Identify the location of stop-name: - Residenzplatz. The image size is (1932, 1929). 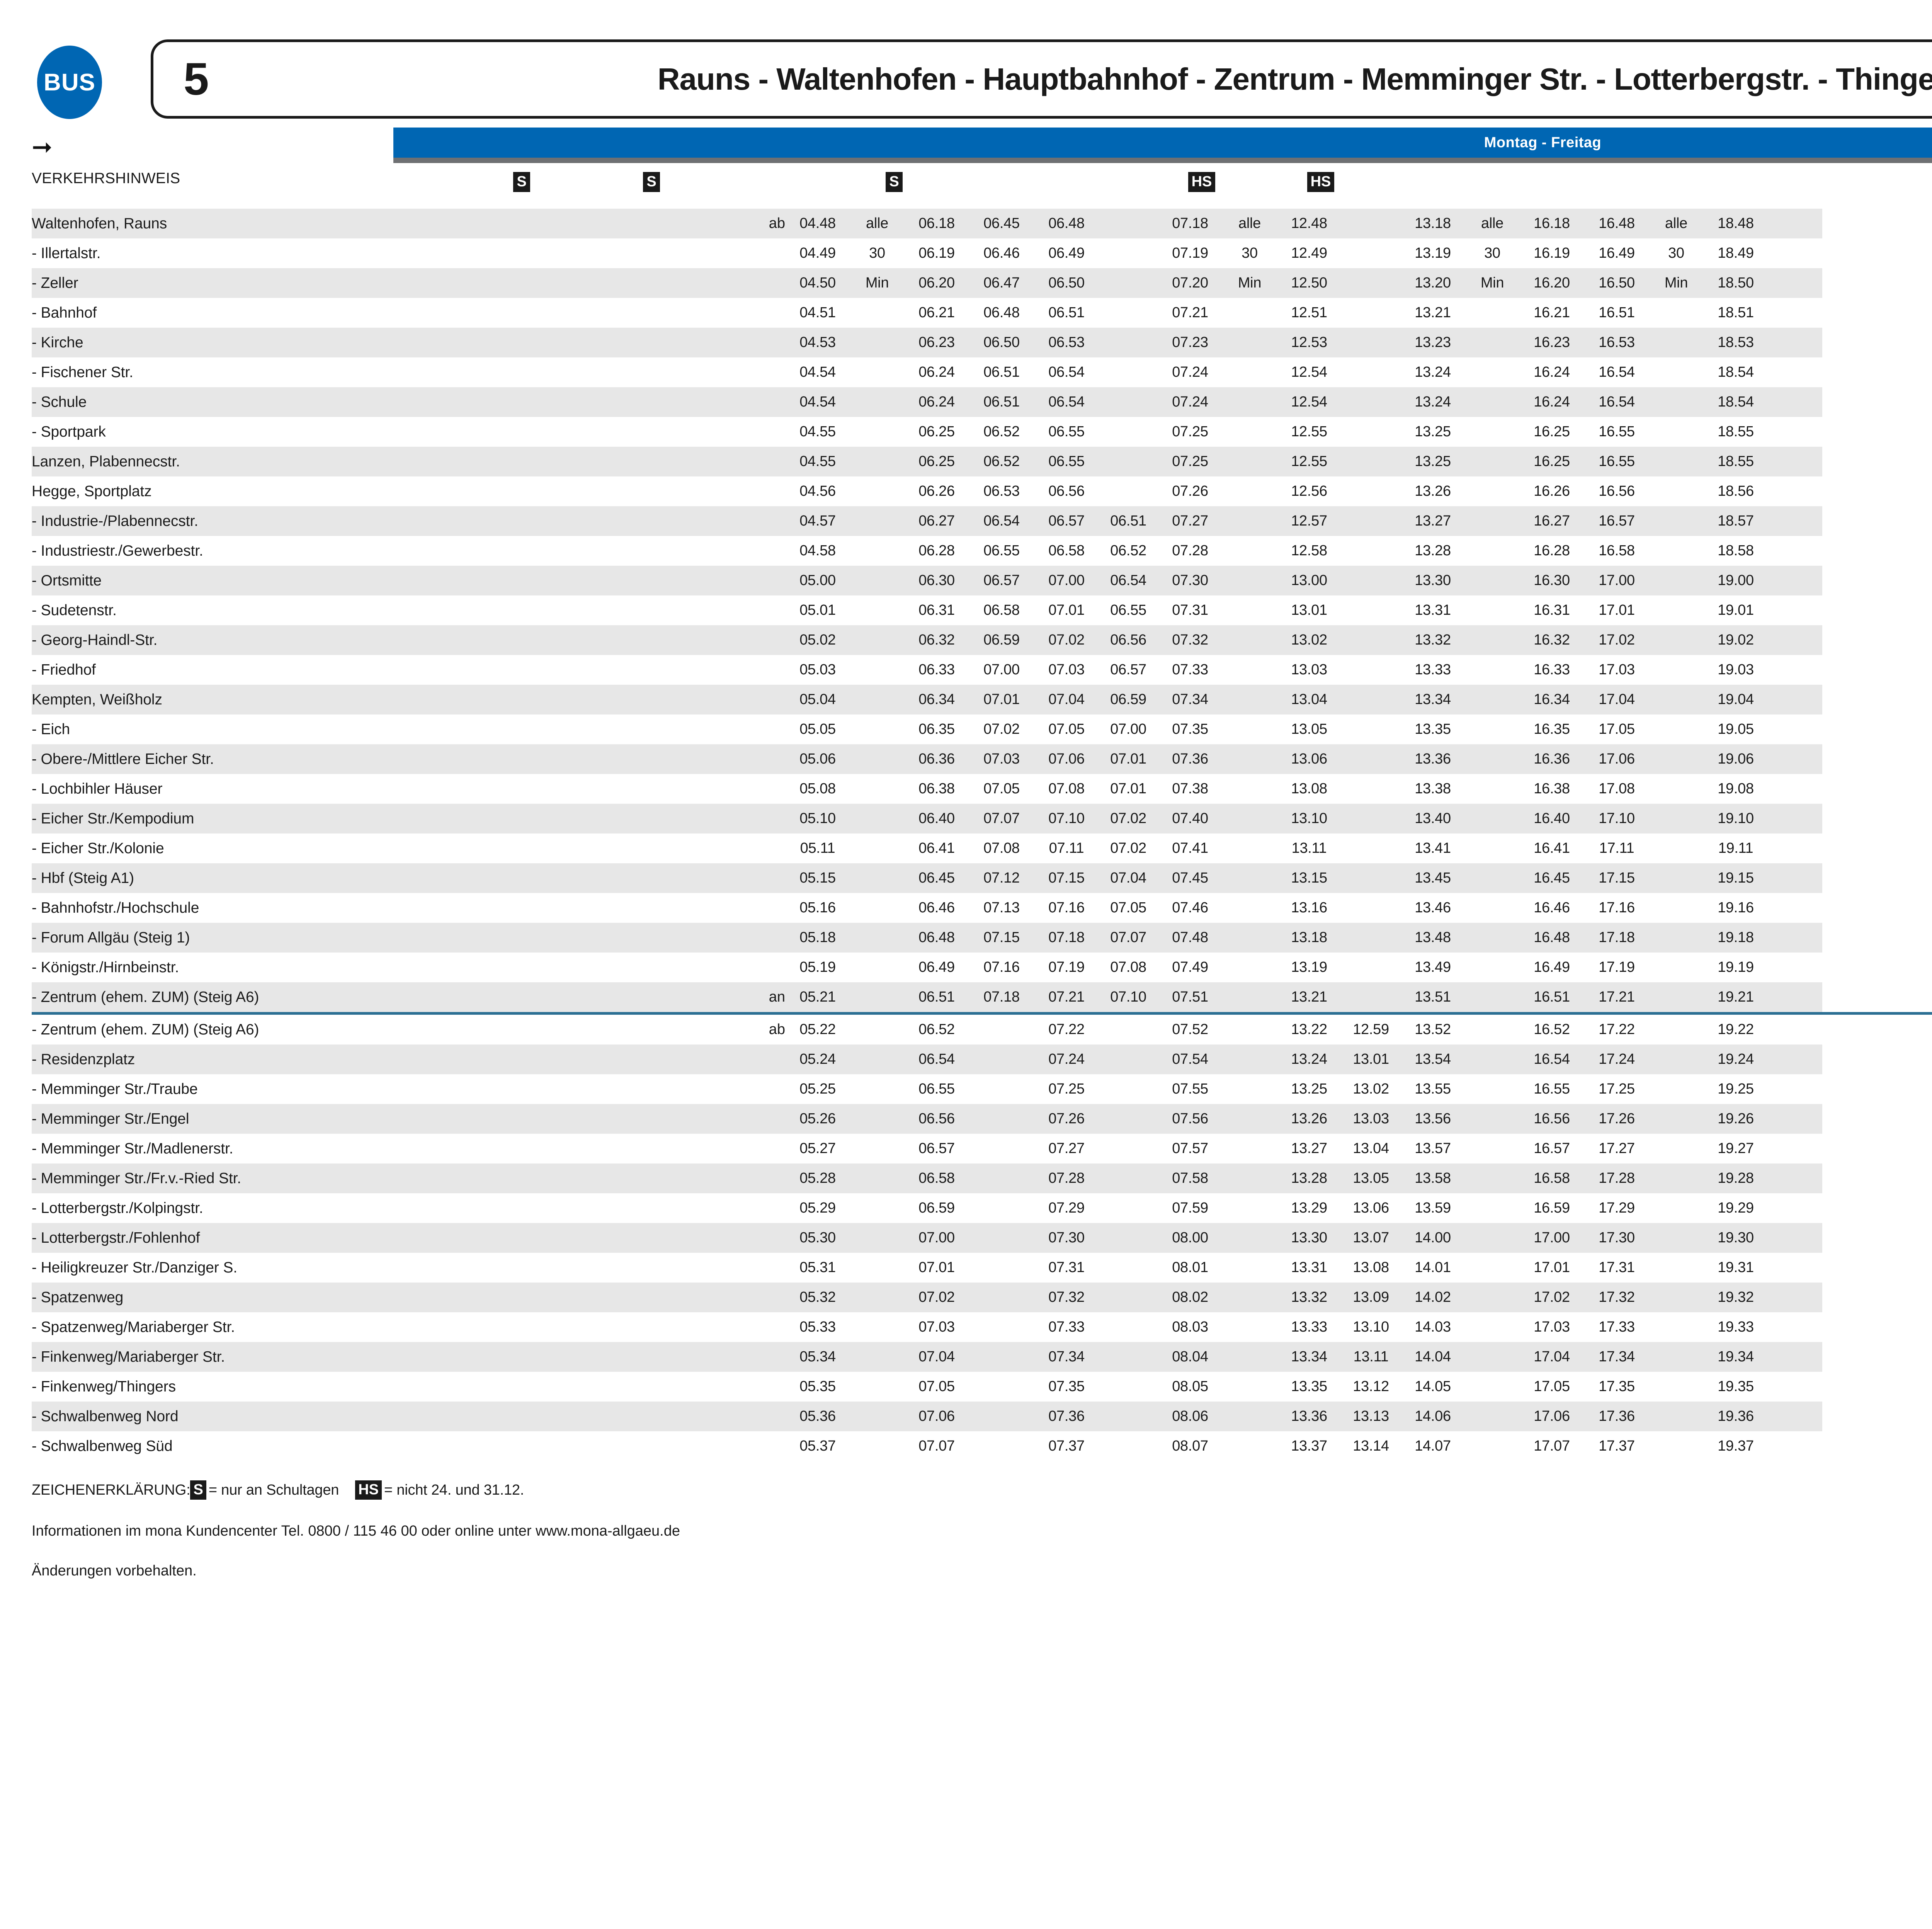
(393, 1059).